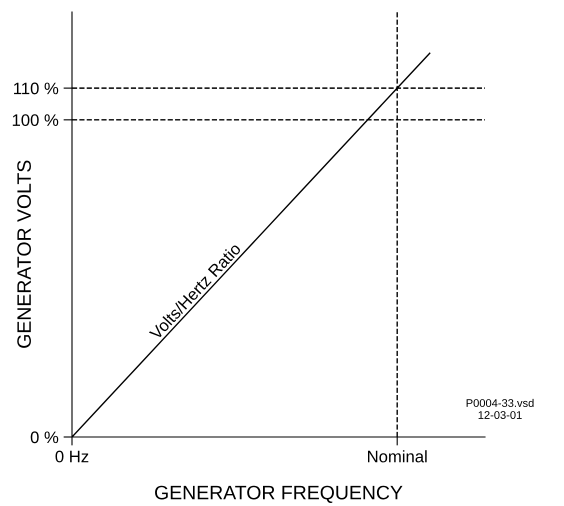  I want to click on y-tick-label: 100 %, so click(35, 120).